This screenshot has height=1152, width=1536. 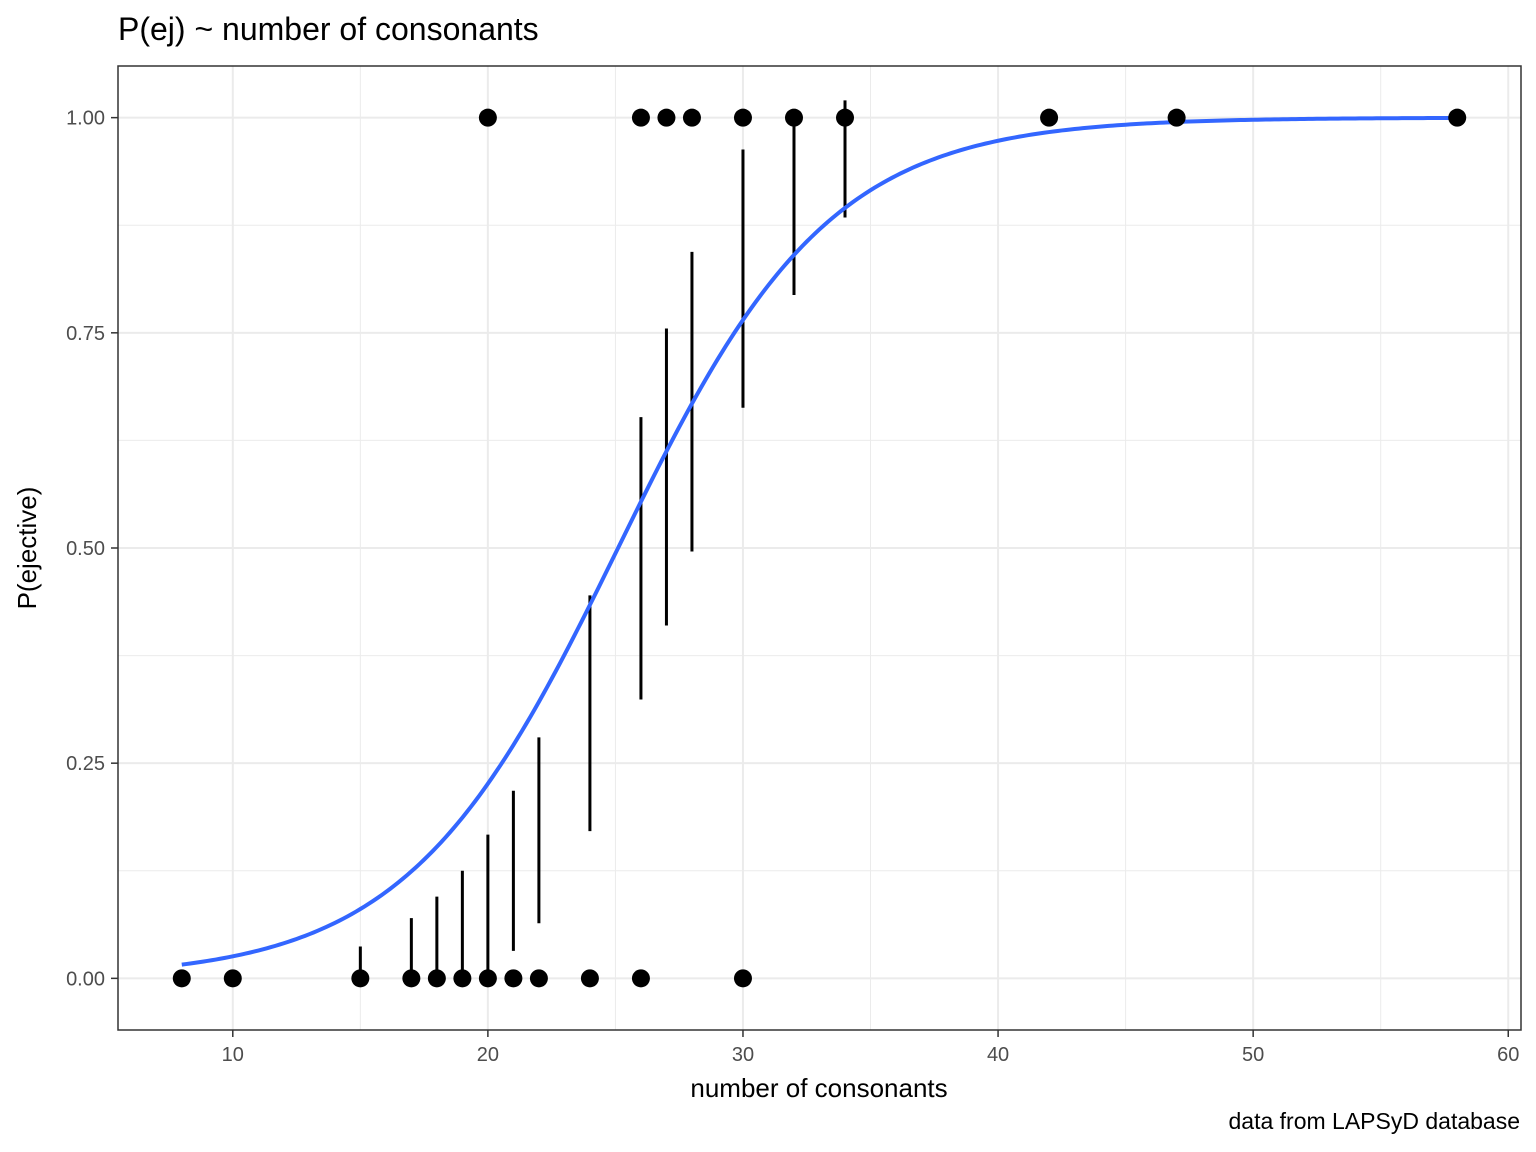 I want to click on x-tick-label: 60, so click(x=1508, y=1055).